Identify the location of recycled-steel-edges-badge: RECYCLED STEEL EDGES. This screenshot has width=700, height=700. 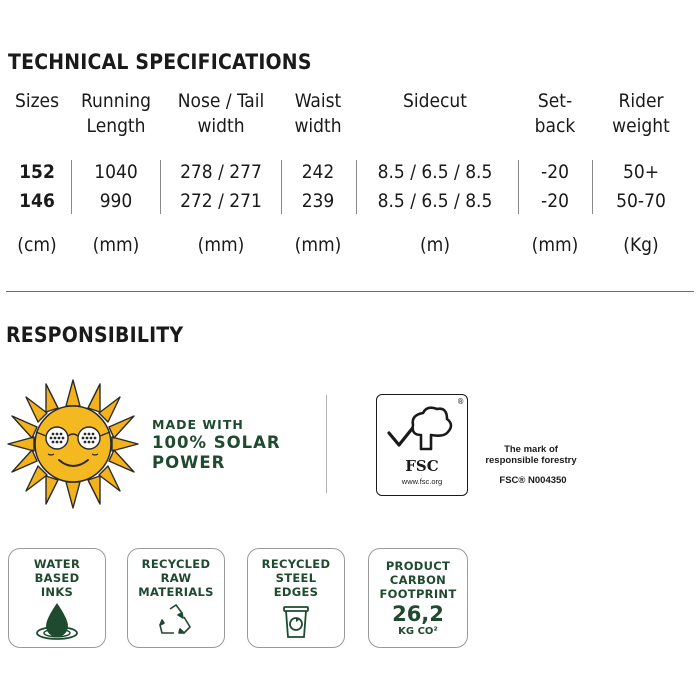
(296, 598).